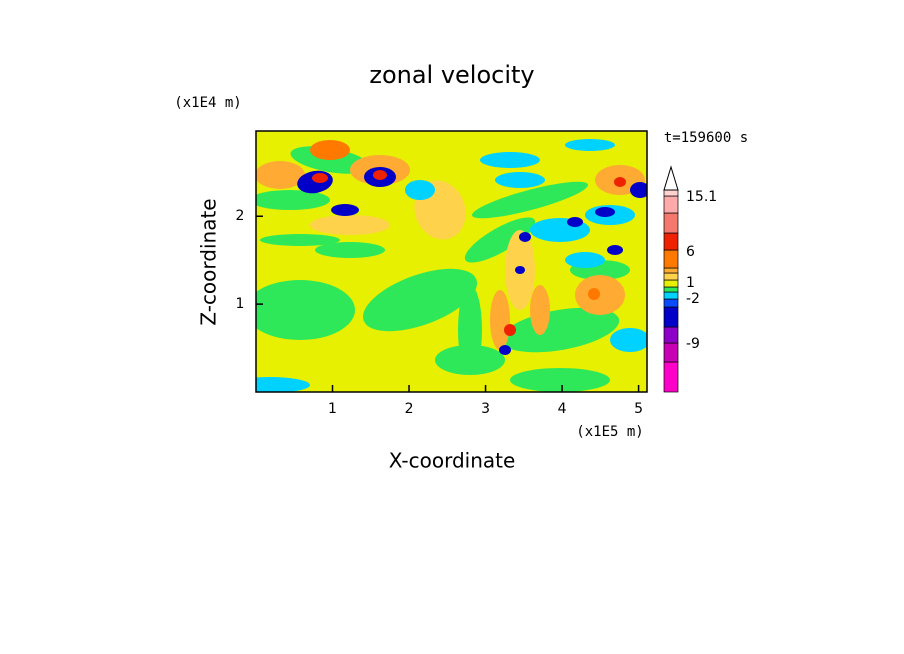  What do you see at coordinates (638, 409) in the screenshot?
I see `x-tick-label: 5` at bounding box center [638, 409].